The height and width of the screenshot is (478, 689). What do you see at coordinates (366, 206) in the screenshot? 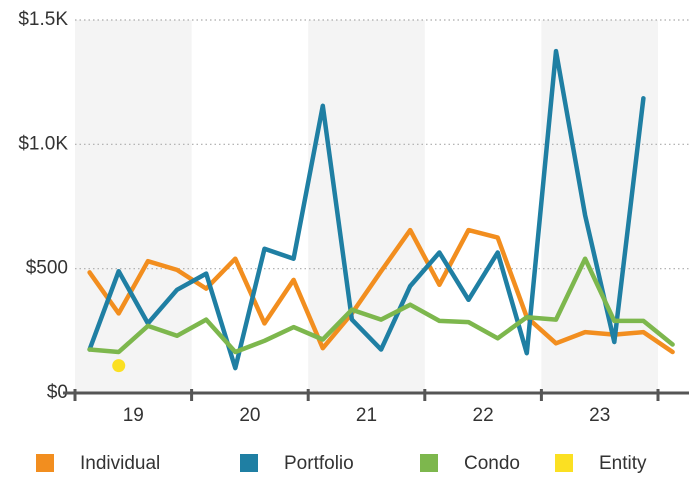
I see `year-band` at bounding box center [366, 206].